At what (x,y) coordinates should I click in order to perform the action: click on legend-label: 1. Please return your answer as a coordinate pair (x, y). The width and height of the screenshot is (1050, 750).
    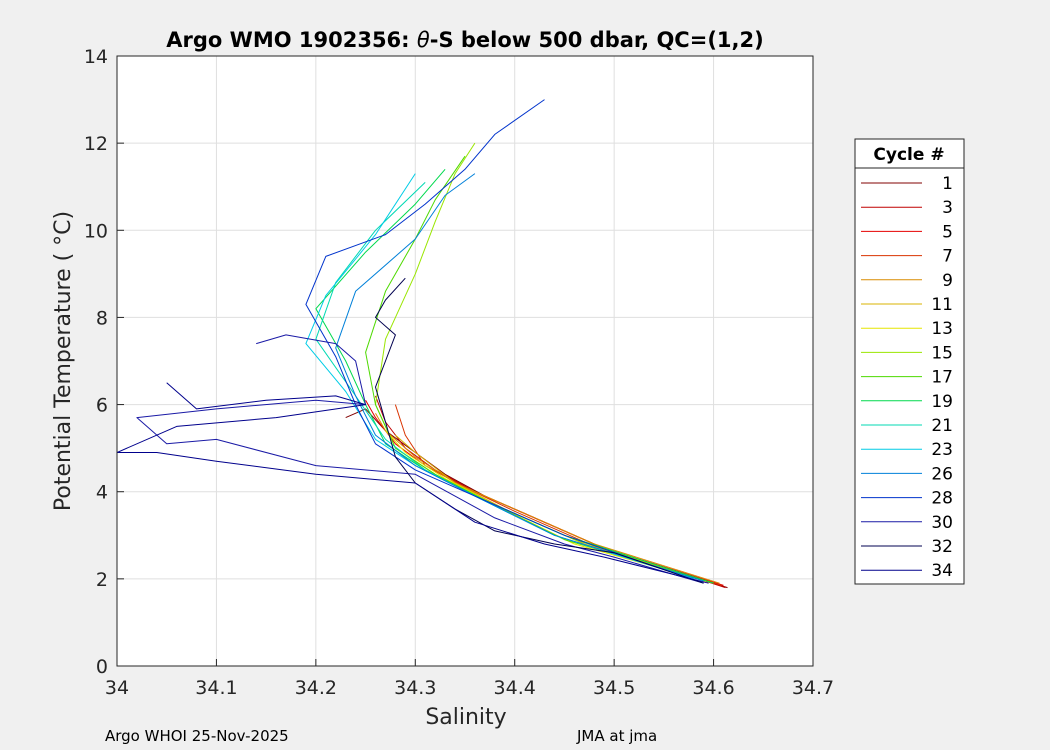
    Looking at the image, I should click on (947, 184).